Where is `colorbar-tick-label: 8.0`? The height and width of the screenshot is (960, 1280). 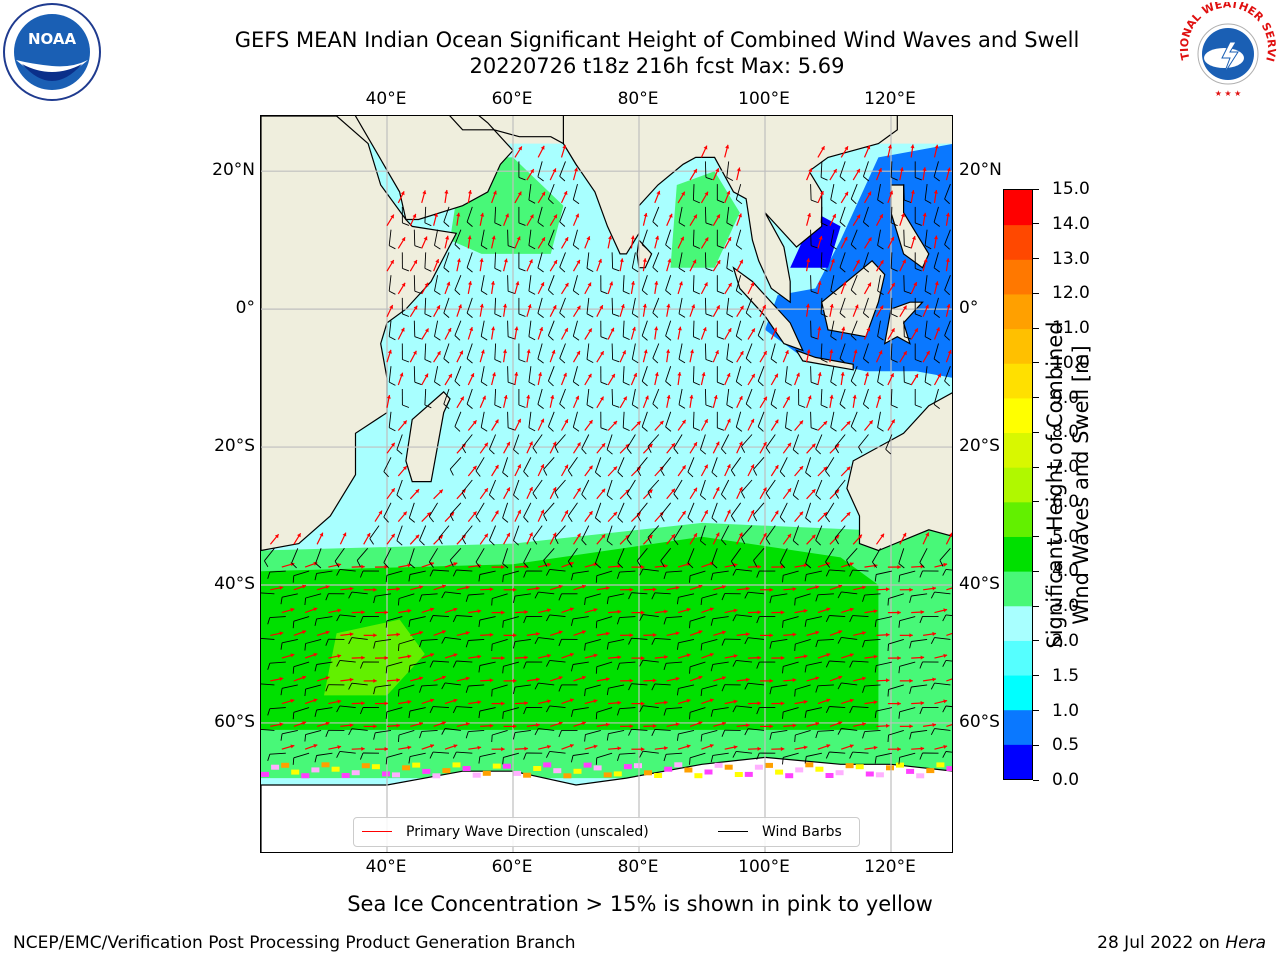
colorbar-tick-label: 8.0 is located at coordinates (1066, 432).